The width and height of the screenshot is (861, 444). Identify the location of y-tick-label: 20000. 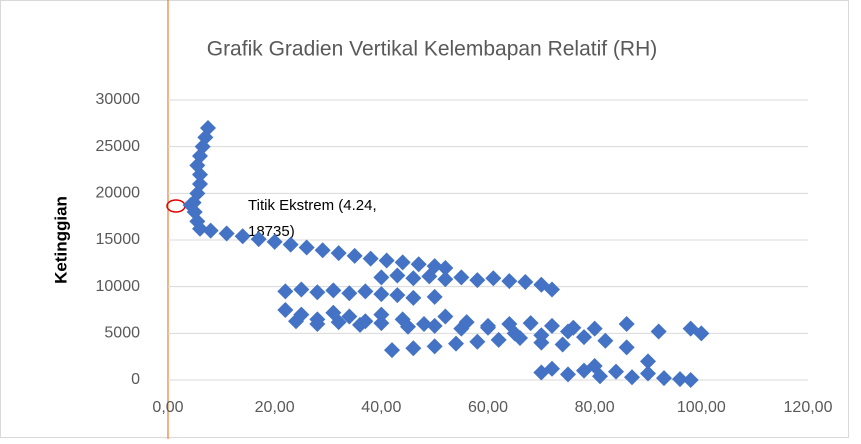
(118, 193).